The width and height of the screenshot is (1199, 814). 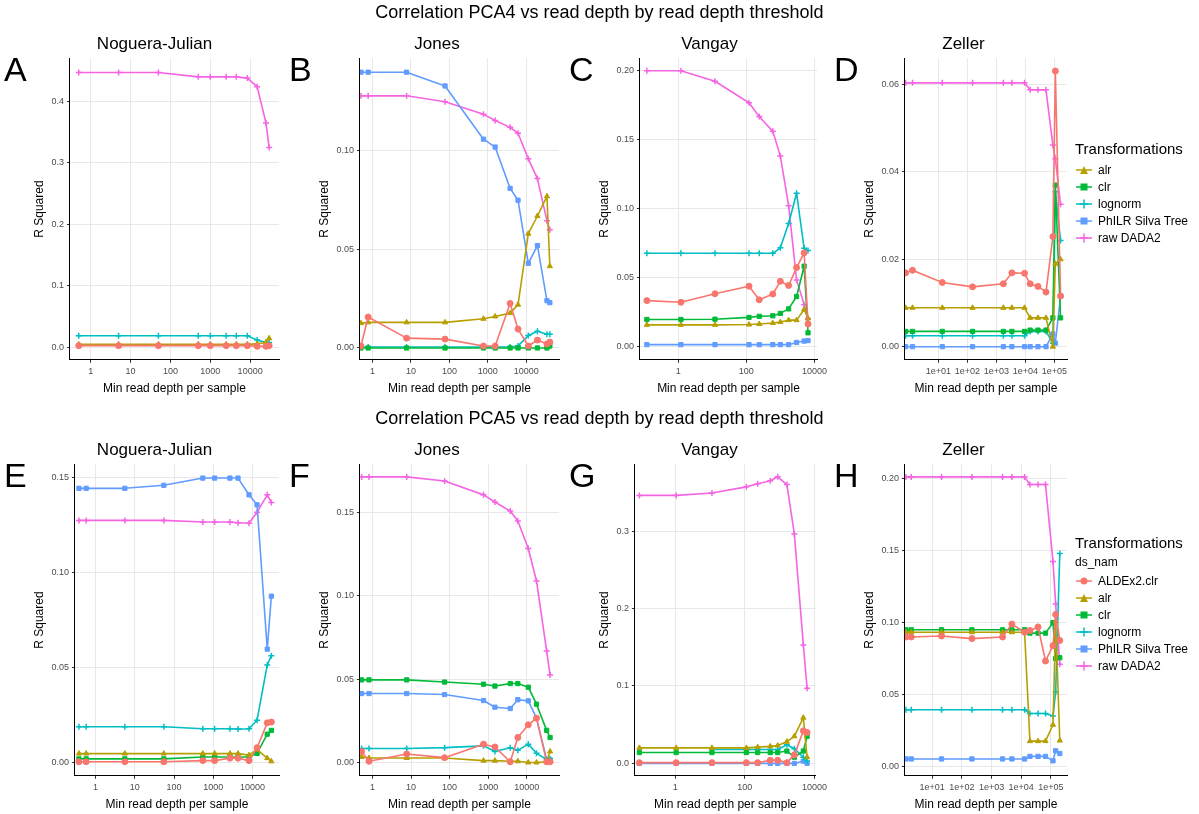 I want to click on text: A, so click(x=15, y=69).